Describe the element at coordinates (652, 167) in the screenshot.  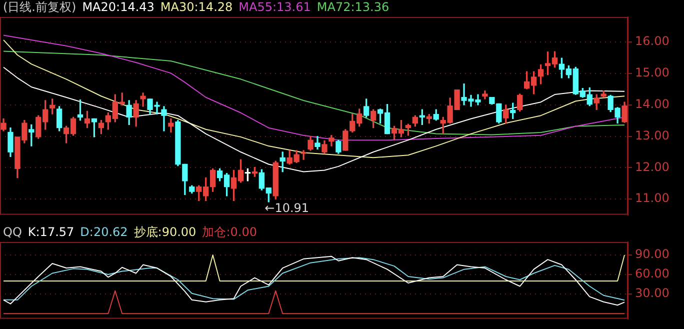
I see `y-tick-label: 12.00` at that location.